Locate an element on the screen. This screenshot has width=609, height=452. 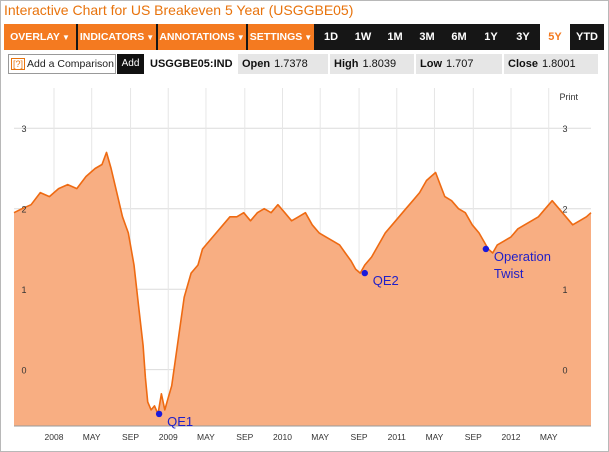
low-stat: Low 1.707 is located at coordinates (459, 64).